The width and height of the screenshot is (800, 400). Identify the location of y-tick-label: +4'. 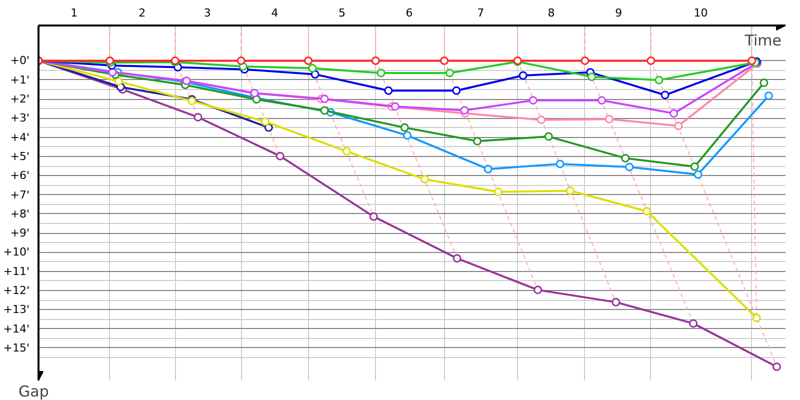
(20, 137).